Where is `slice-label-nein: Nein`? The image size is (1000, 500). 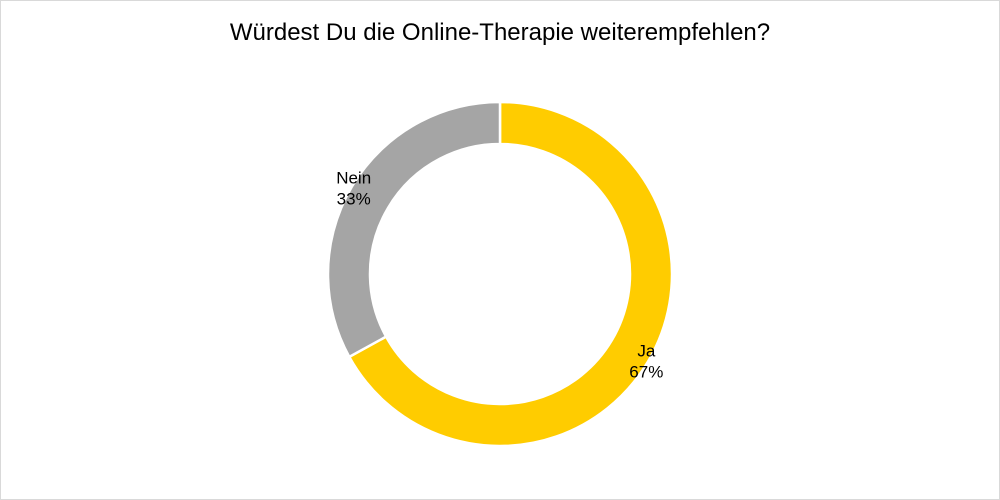
slice-label-nein: Nein is located at coordinates (353, 177).